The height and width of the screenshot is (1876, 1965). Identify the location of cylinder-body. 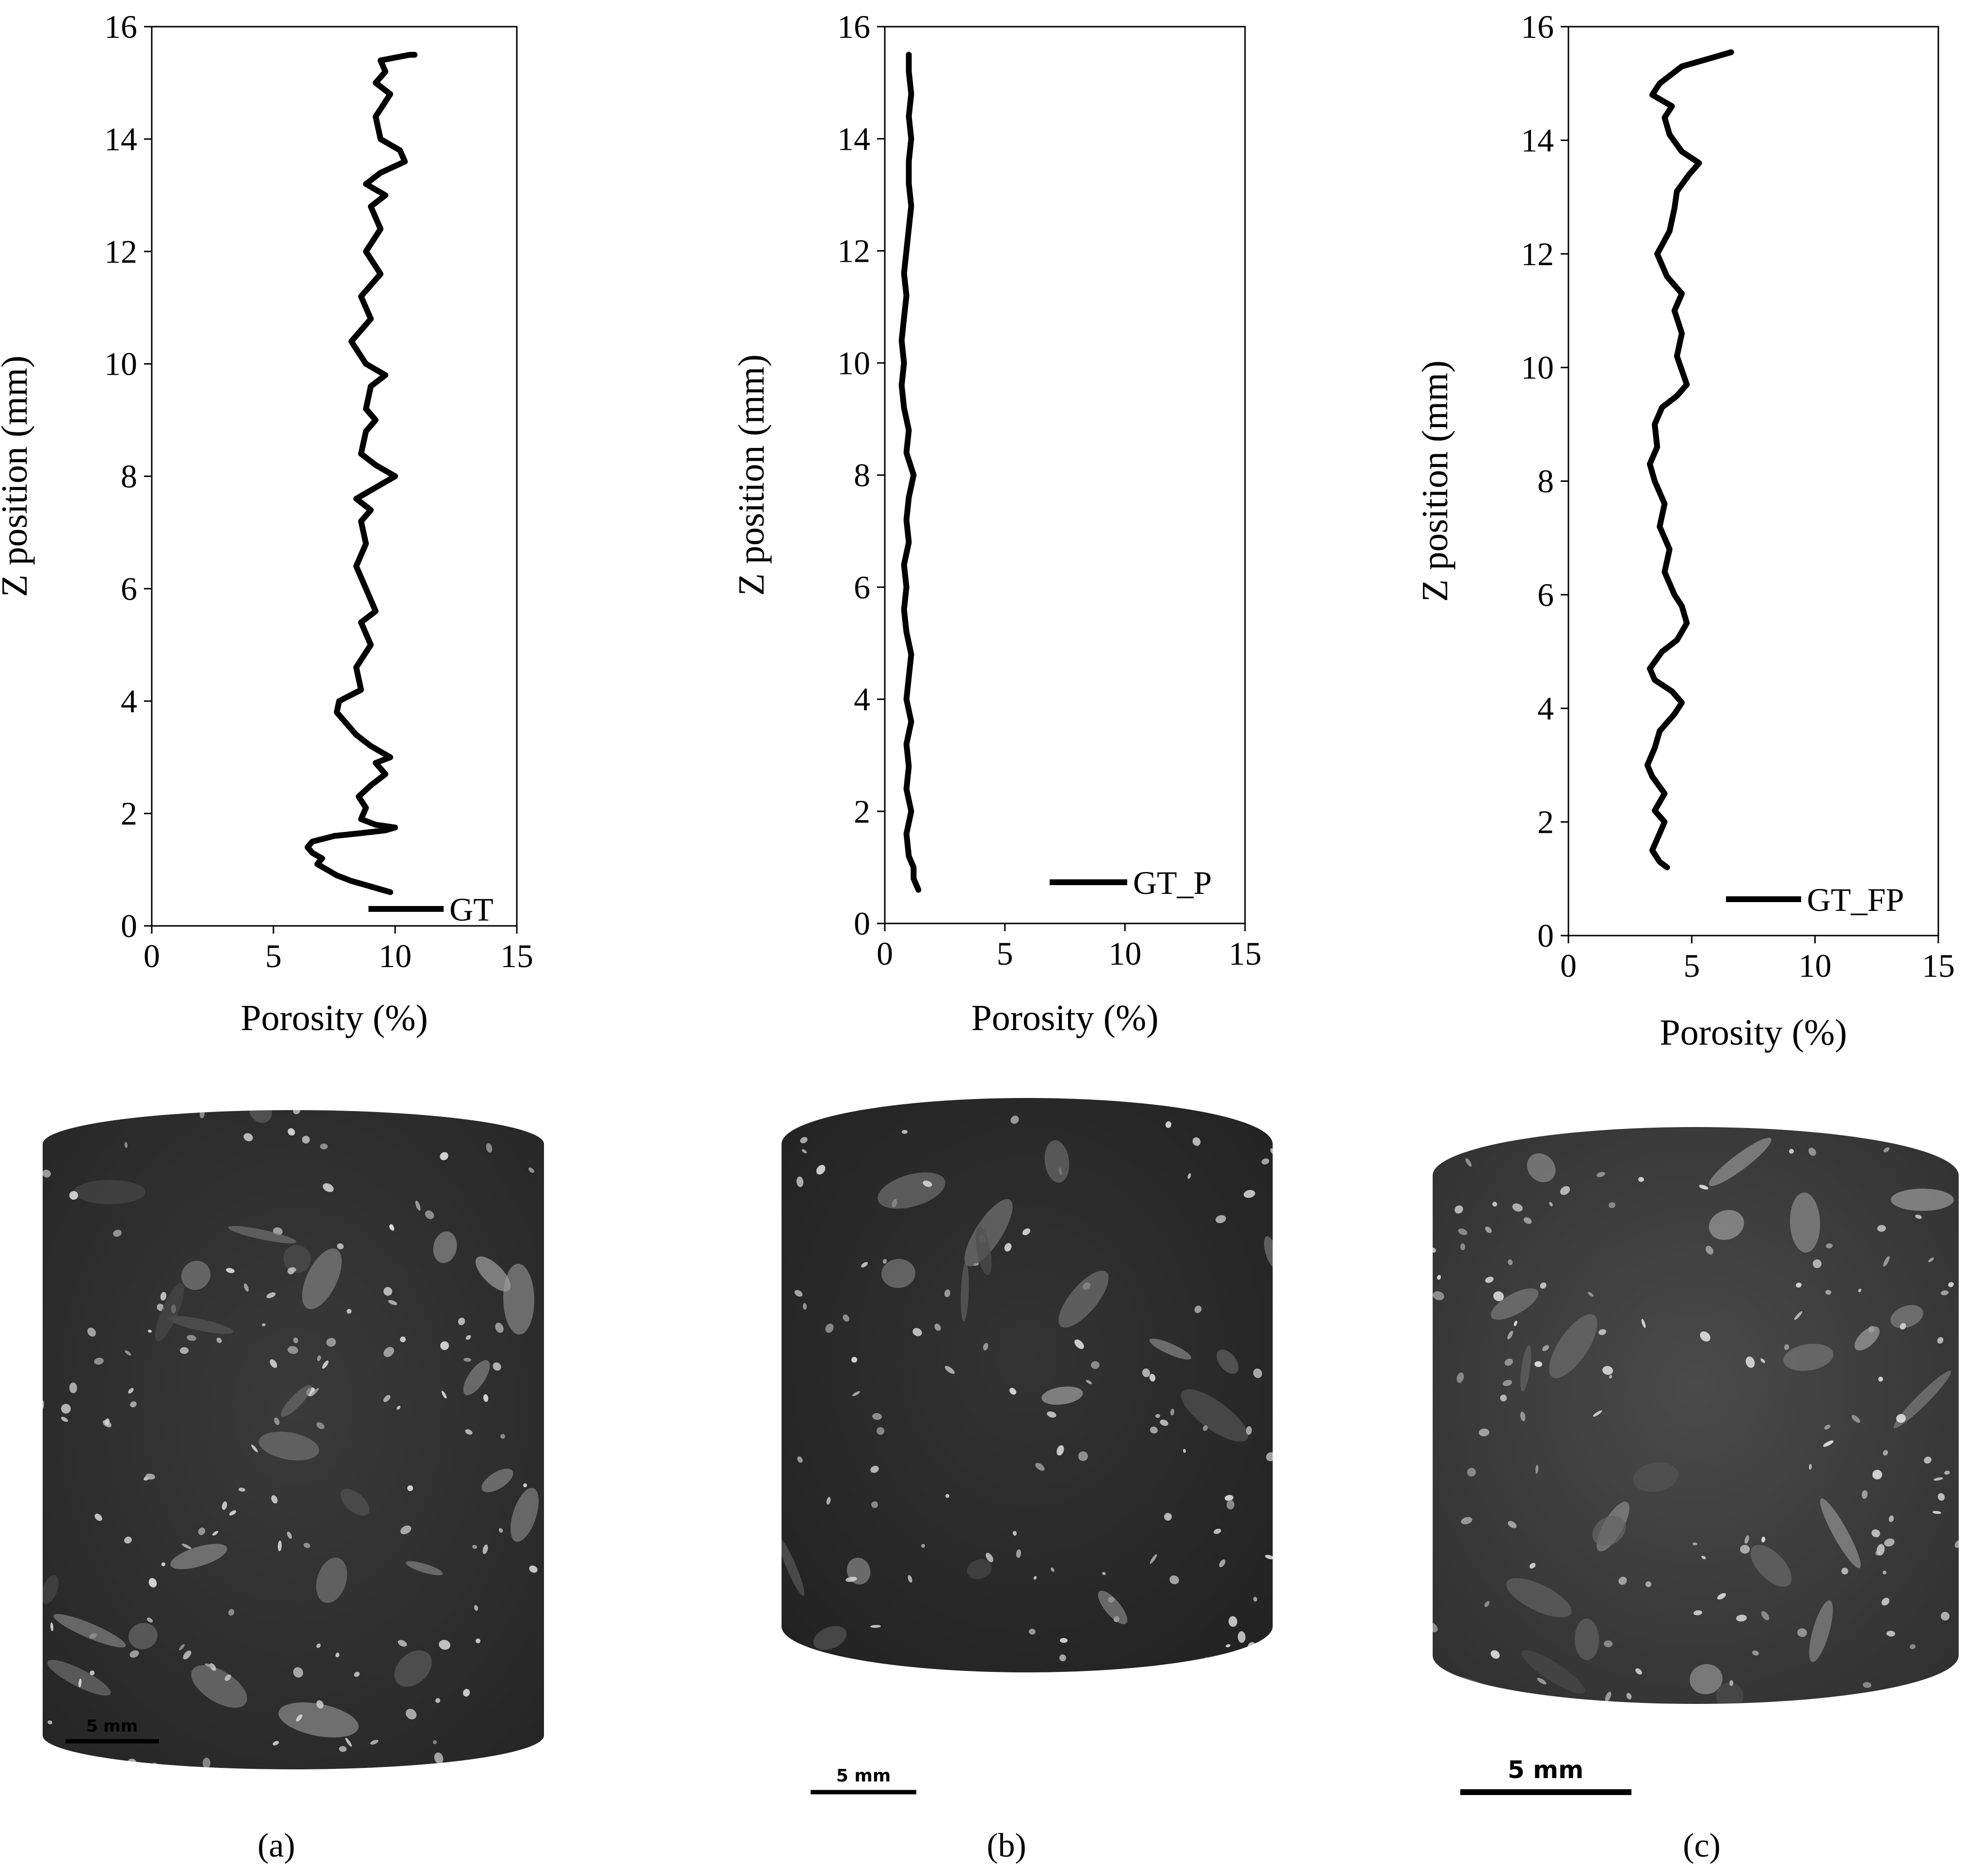
(1696, 1415).